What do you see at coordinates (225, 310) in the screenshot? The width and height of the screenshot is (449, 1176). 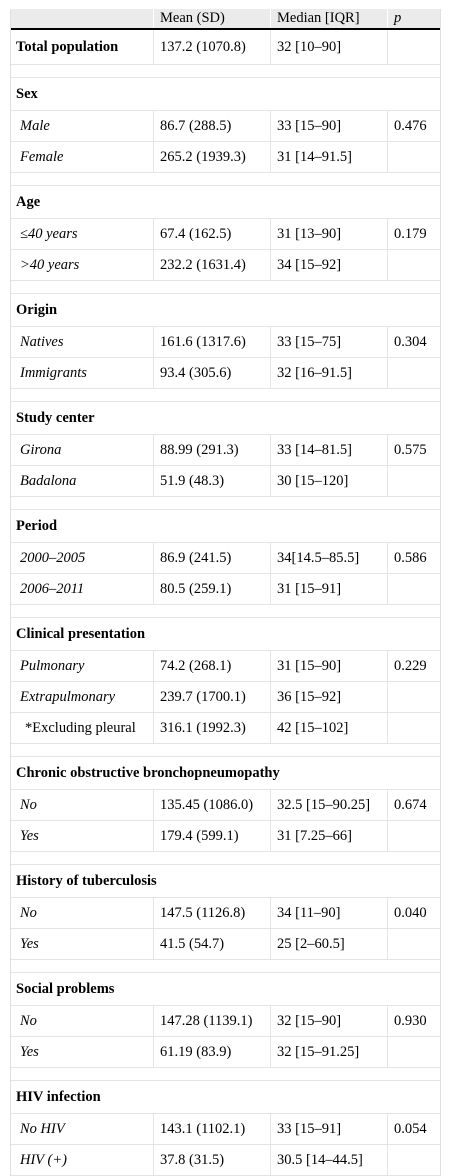 I see `group-title: Origin` at bounding box center [225, 310].